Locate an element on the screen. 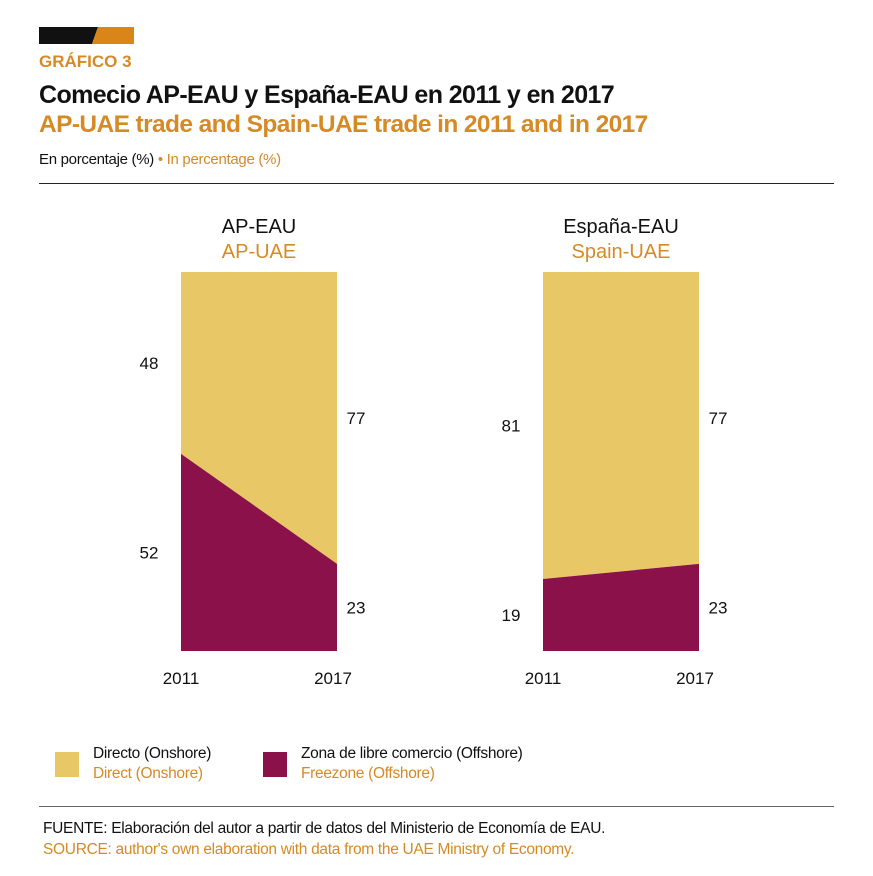 The height and width of the screenshot is (876, 873). unit-label: En porcentaje (%) • In percentage (%) is located at coordinates (160, 159).